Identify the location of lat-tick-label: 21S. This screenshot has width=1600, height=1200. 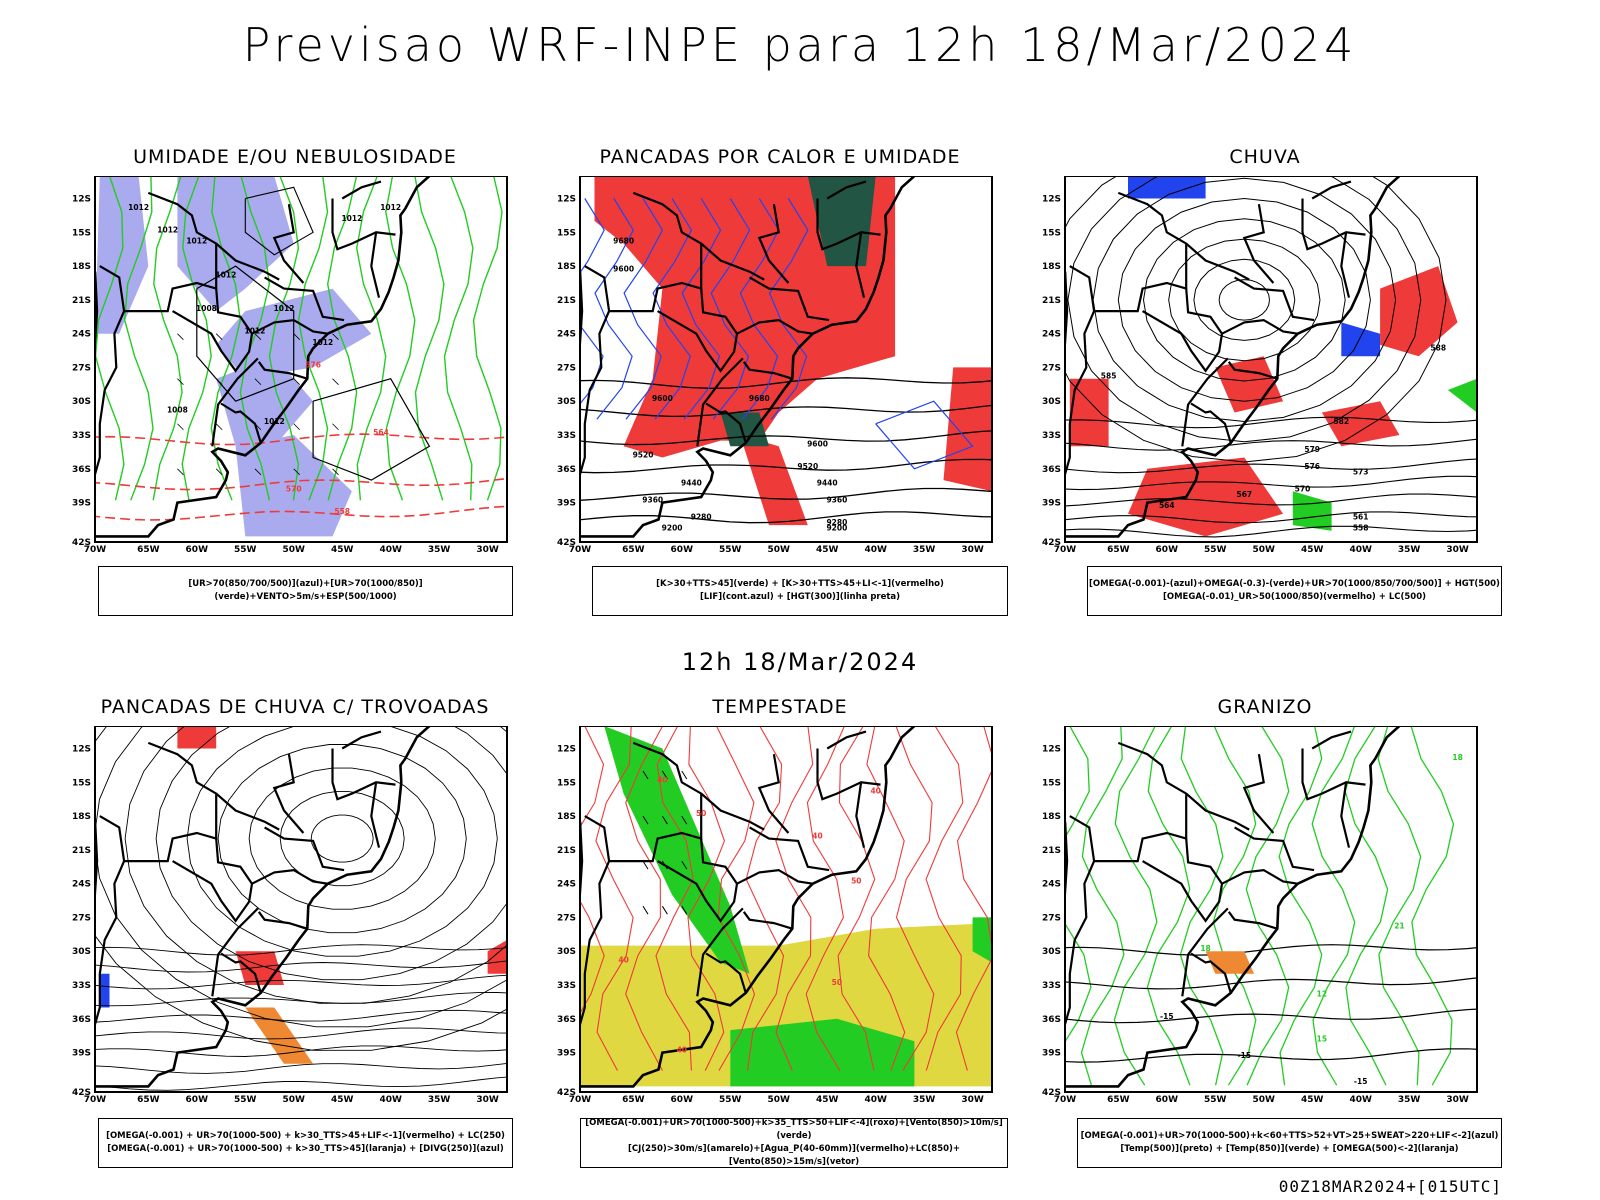
(1051, 851).